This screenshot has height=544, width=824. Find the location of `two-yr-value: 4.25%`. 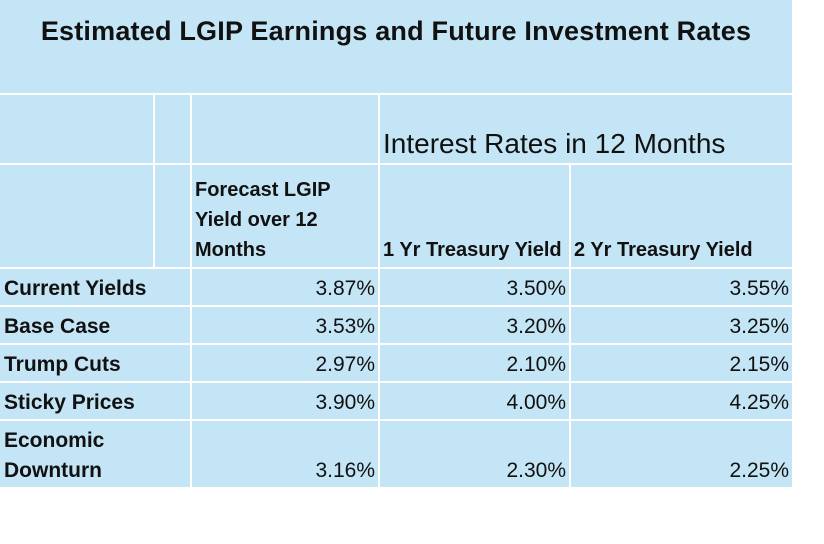

two-yr-value: 4.25% is located at coordinates (681, 401).